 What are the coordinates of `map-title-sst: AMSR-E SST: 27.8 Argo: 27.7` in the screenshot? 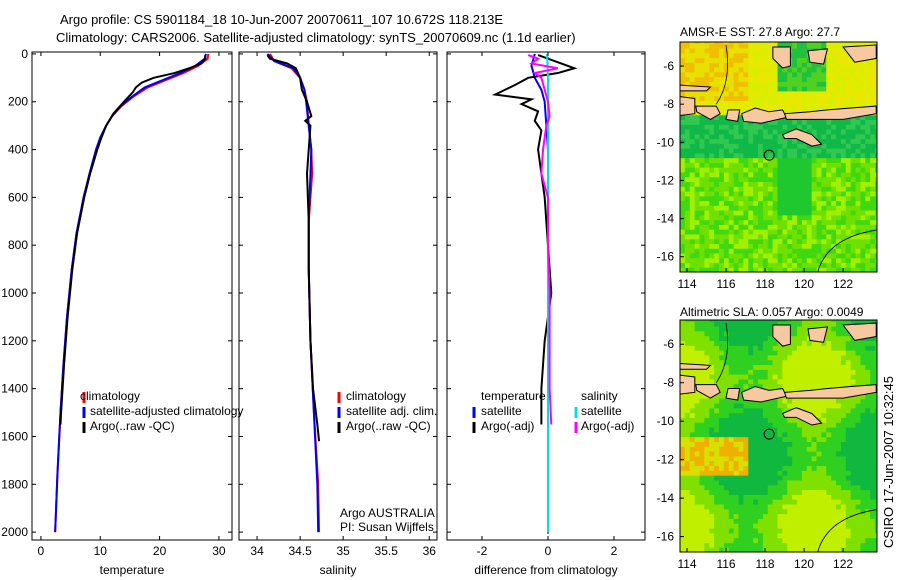 It's located at (760, 32).